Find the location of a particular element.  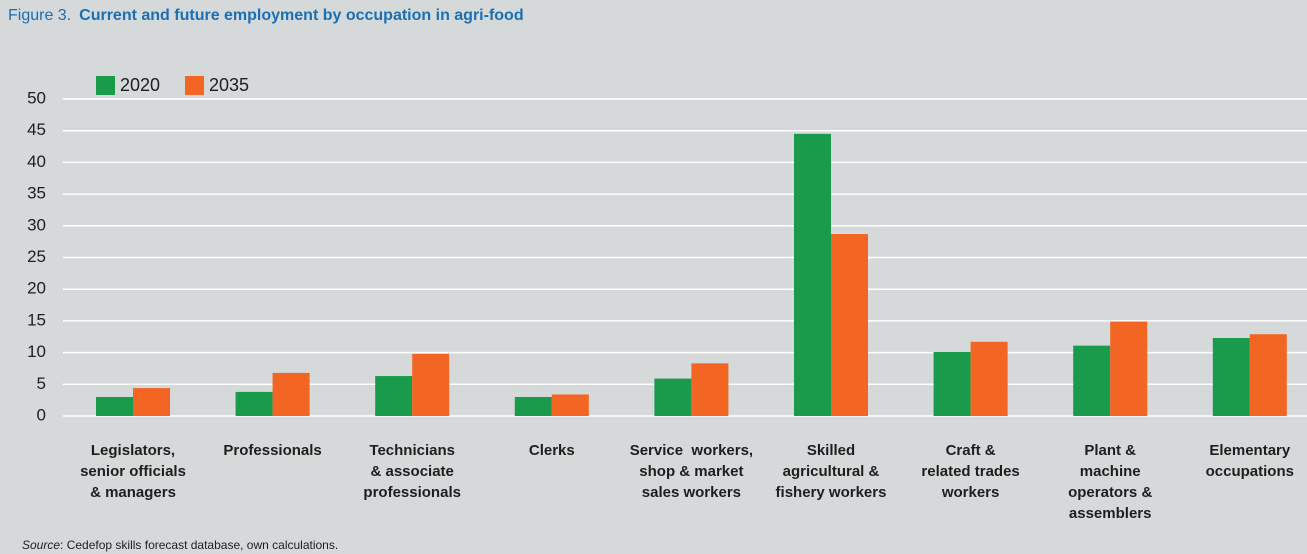

x-tick-label: Professionals is located at coordinates (272, 450).